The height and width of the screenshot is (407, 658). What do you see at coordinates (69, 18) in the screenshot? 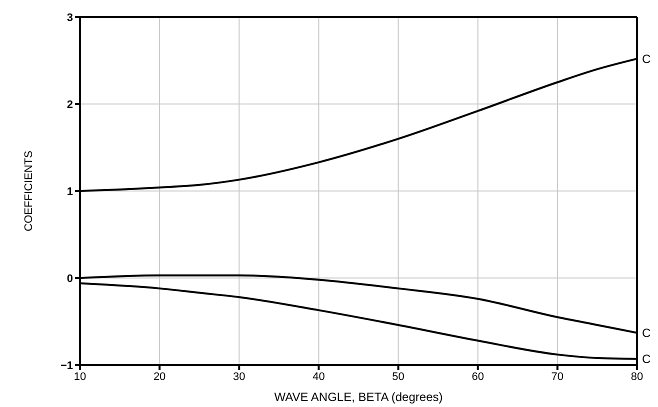
I see `y-tick-label: 3` at bounding box center [69, 18].